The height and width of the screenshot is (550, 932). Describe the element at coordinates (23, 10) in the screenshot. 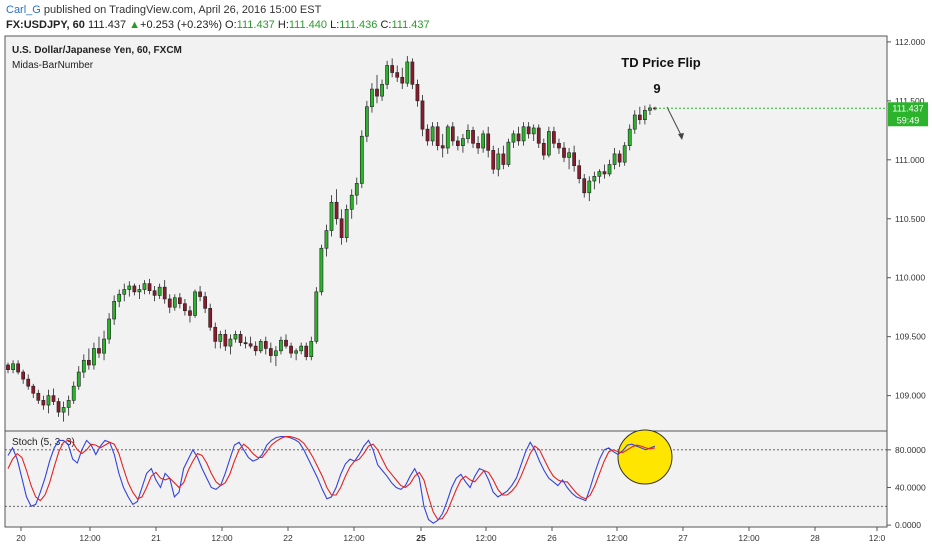

I see `author-link: Carl_G` at that location.